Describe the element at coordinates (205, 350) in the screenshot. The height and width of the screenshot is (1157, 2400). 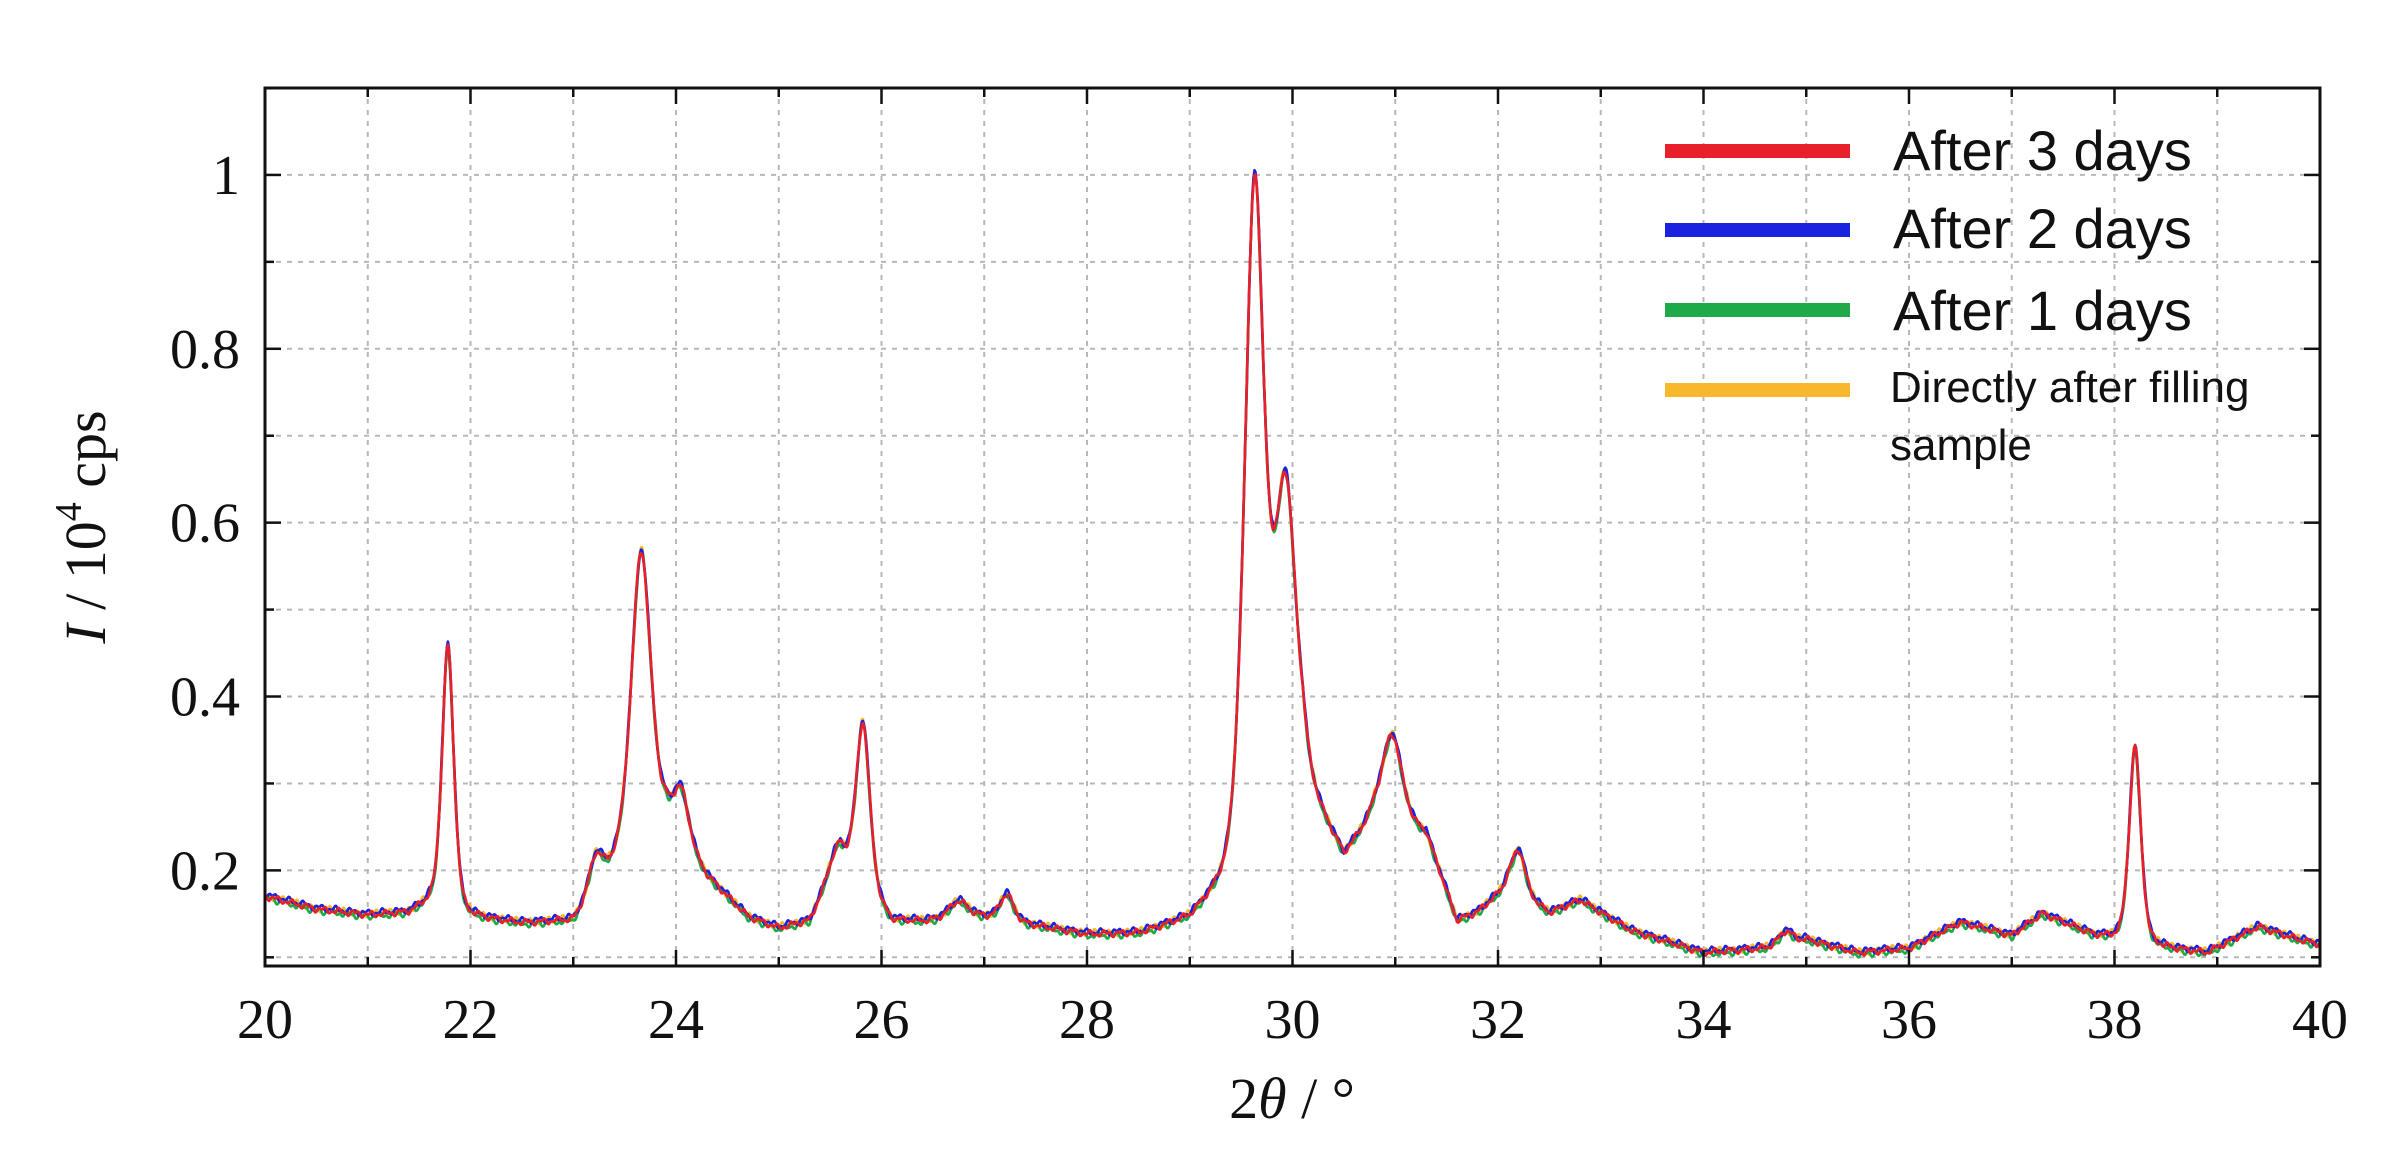
I see `y-tick-label-0.8: 0.8` at that location.